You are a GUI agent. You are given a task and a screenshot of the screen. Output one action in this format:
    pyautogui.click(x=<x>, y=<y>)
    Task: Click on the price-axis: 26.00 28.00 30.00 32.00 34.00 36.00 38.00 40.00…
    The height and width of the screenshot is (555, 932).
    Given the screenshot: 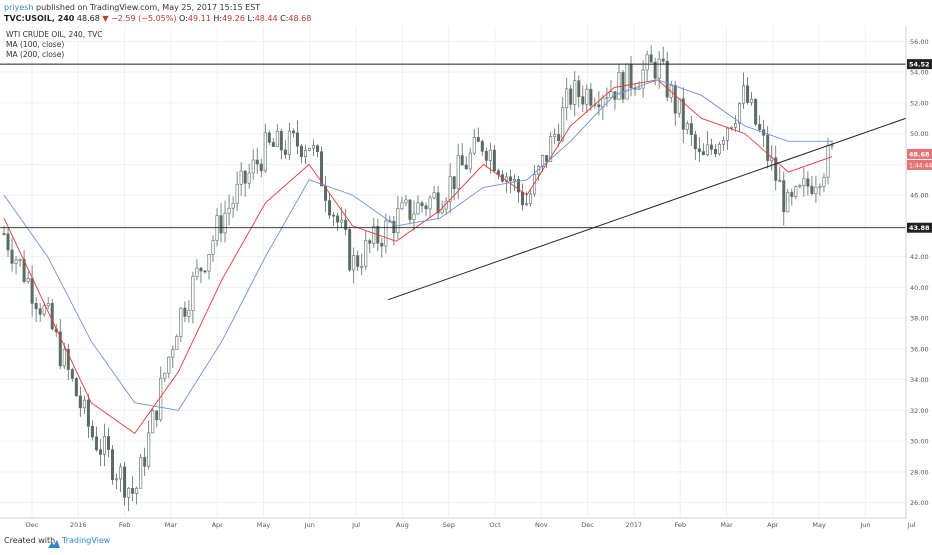 What is the action you would take?
    pyautogui.click(x=918, y=279)
    